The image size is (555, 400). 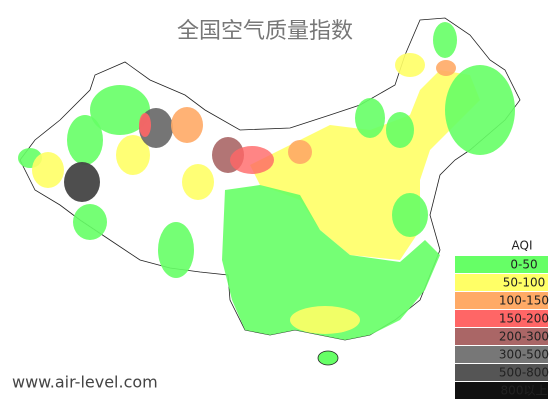 I want to click on legend-label: 50-100, so click(x=524, y=283).